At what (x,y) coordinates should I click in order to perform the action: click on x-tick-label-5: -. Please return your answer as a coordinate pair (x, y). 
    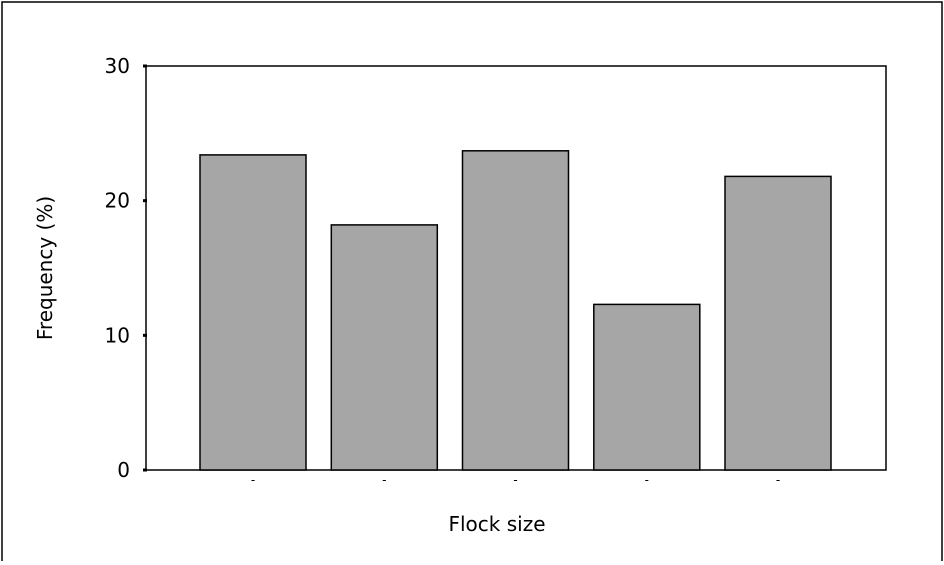
    Looking at the image, I should click on (778, 480).